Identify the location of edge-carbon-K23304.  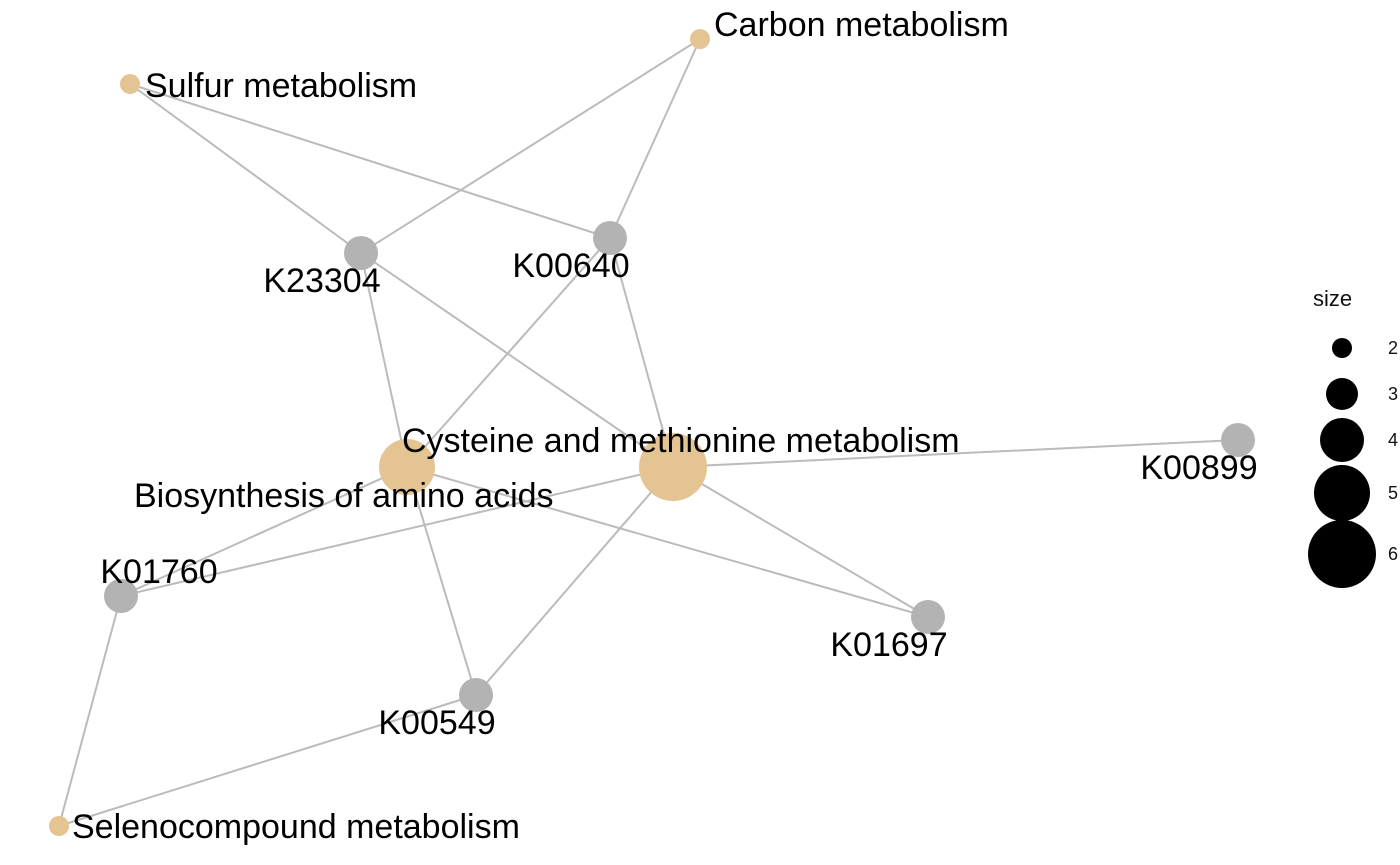
(530, 146).